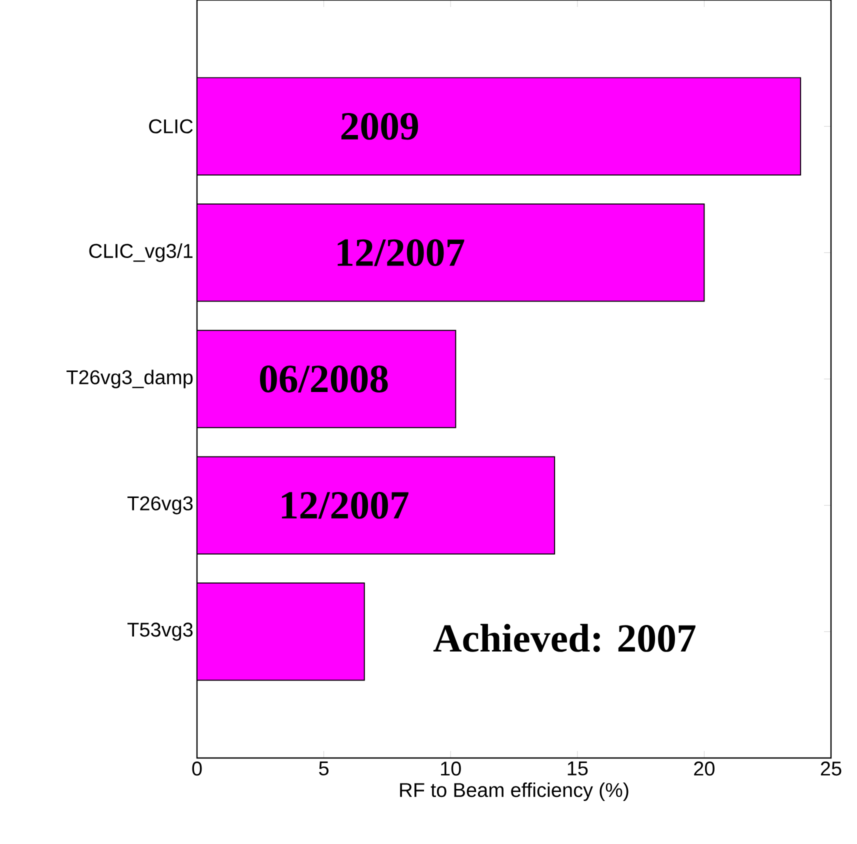 The width and height of the screenshot is (857, 844). What do you see at coordinates (704, 769) in the screenshot?
I see `x-tick-label: 20` at bounding box center [704, 769].